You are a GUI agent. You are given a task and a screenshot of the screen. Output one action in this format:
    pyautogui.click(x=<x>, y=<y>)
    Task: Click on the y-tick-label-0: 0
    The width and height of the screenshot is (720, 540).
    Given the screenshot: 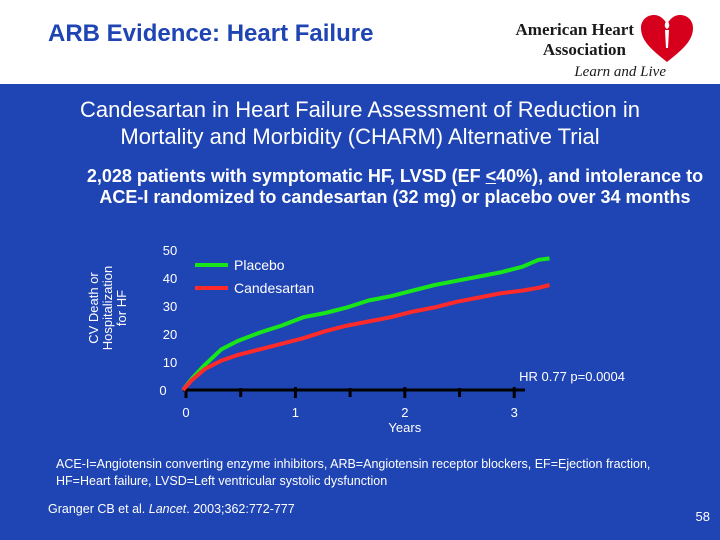 What is the action you would take?
    pyautogui.click(x=162, y=390)
    